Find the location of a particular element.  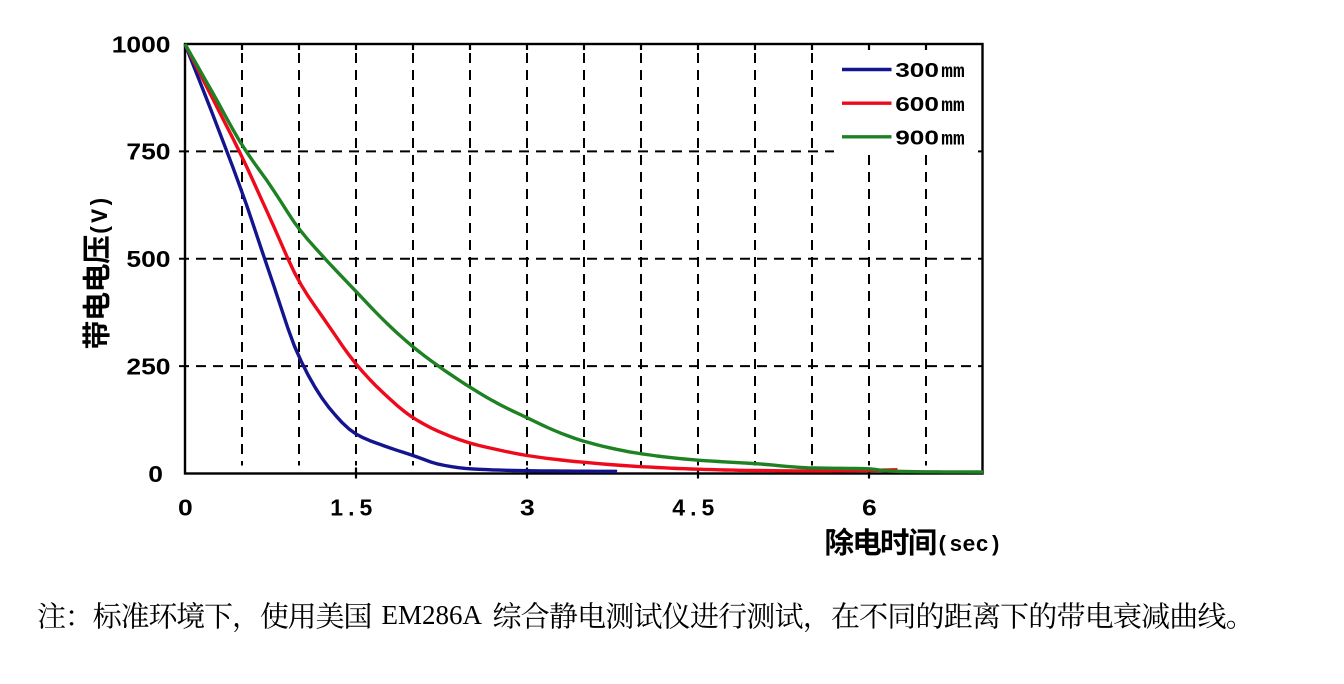

svg-text: 4.5 is located at coordinates (695, 508).